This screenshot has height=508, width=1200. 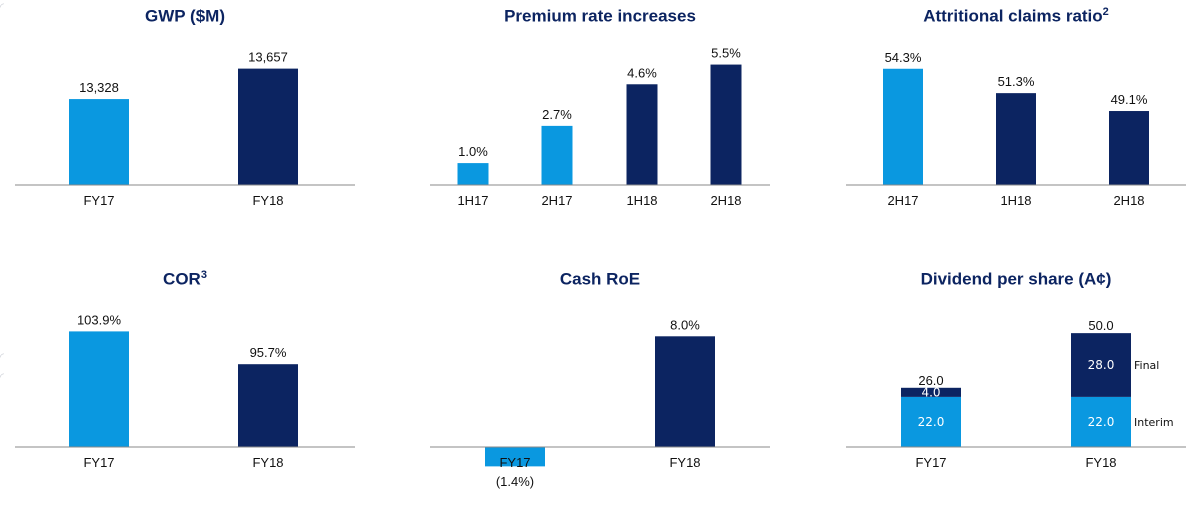 I want to click on chart-gwp: 13,328 FY17 13,657 FY18, so click(x=185, y=129).